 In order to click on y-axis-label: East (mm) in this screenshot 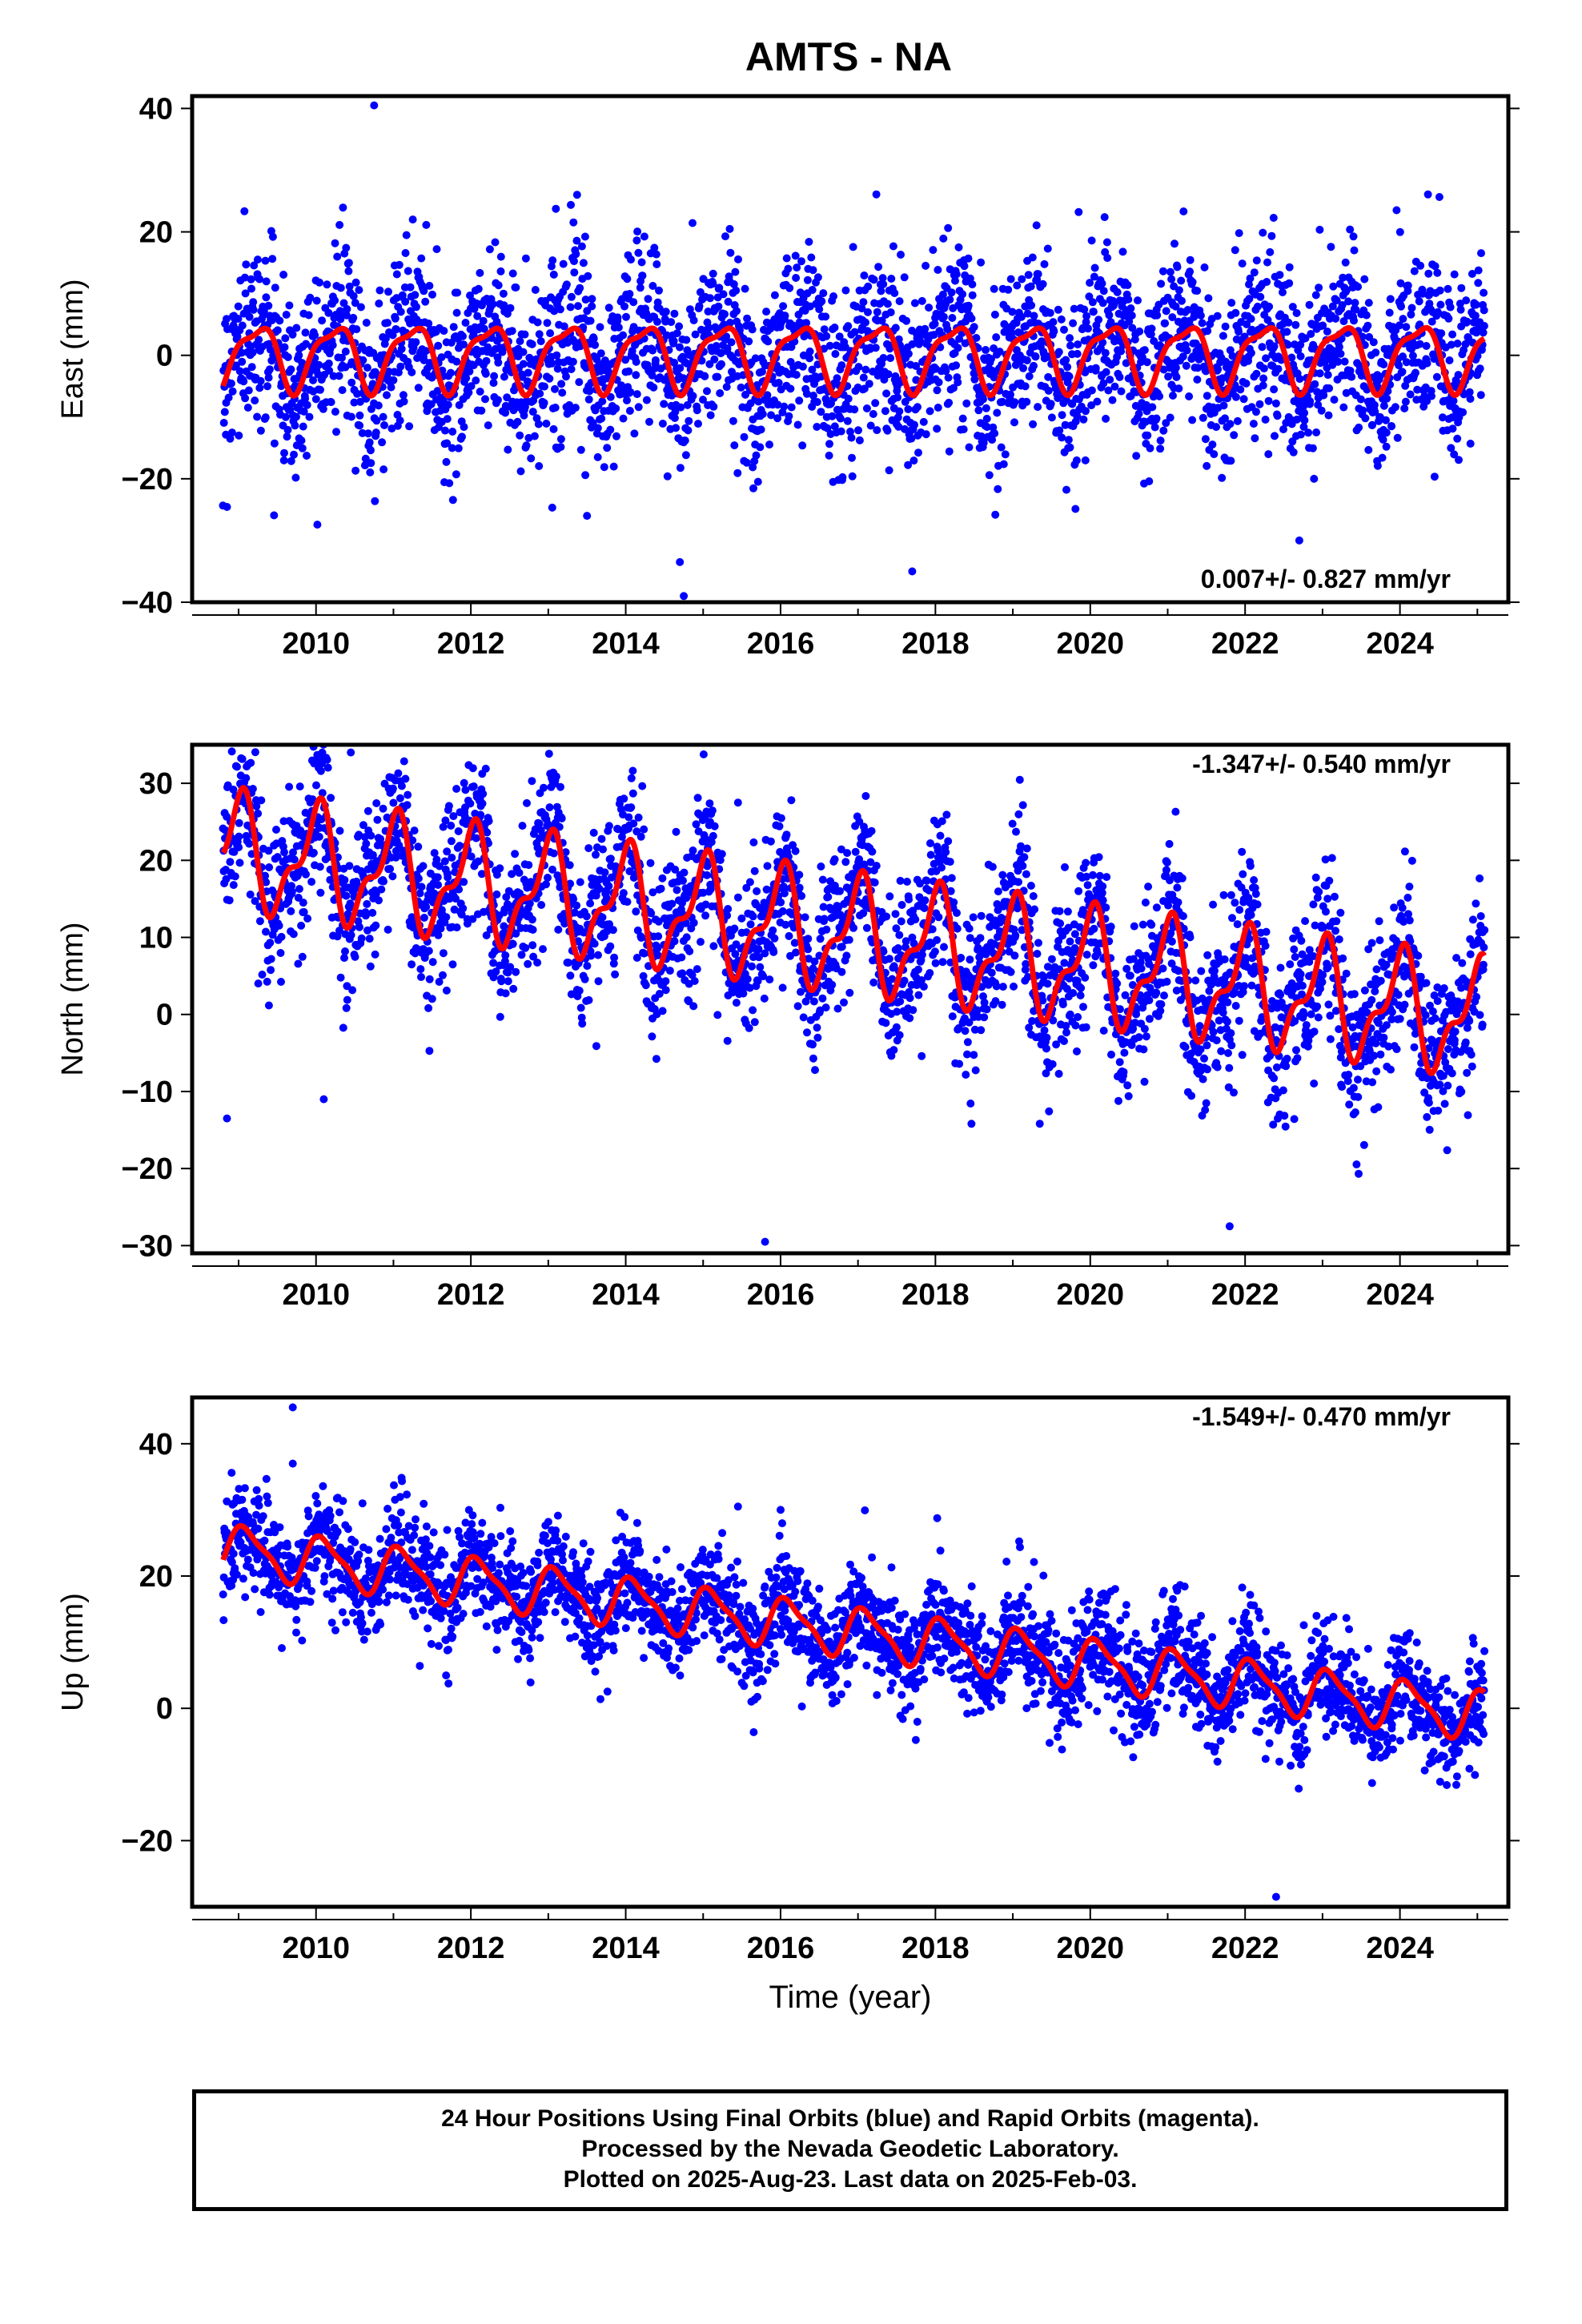, I will do `click(73, 349)`.